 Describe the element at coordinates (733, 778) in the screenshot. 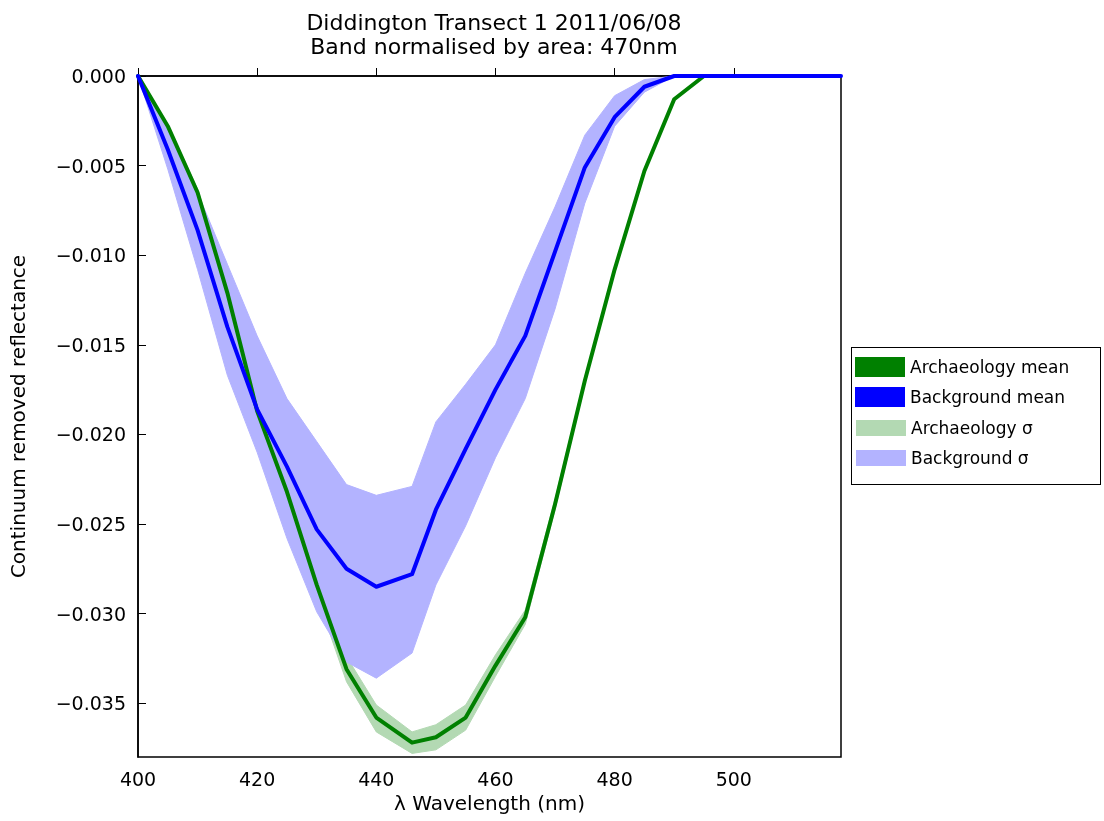

I see `x-tick-label: 500` at that location.